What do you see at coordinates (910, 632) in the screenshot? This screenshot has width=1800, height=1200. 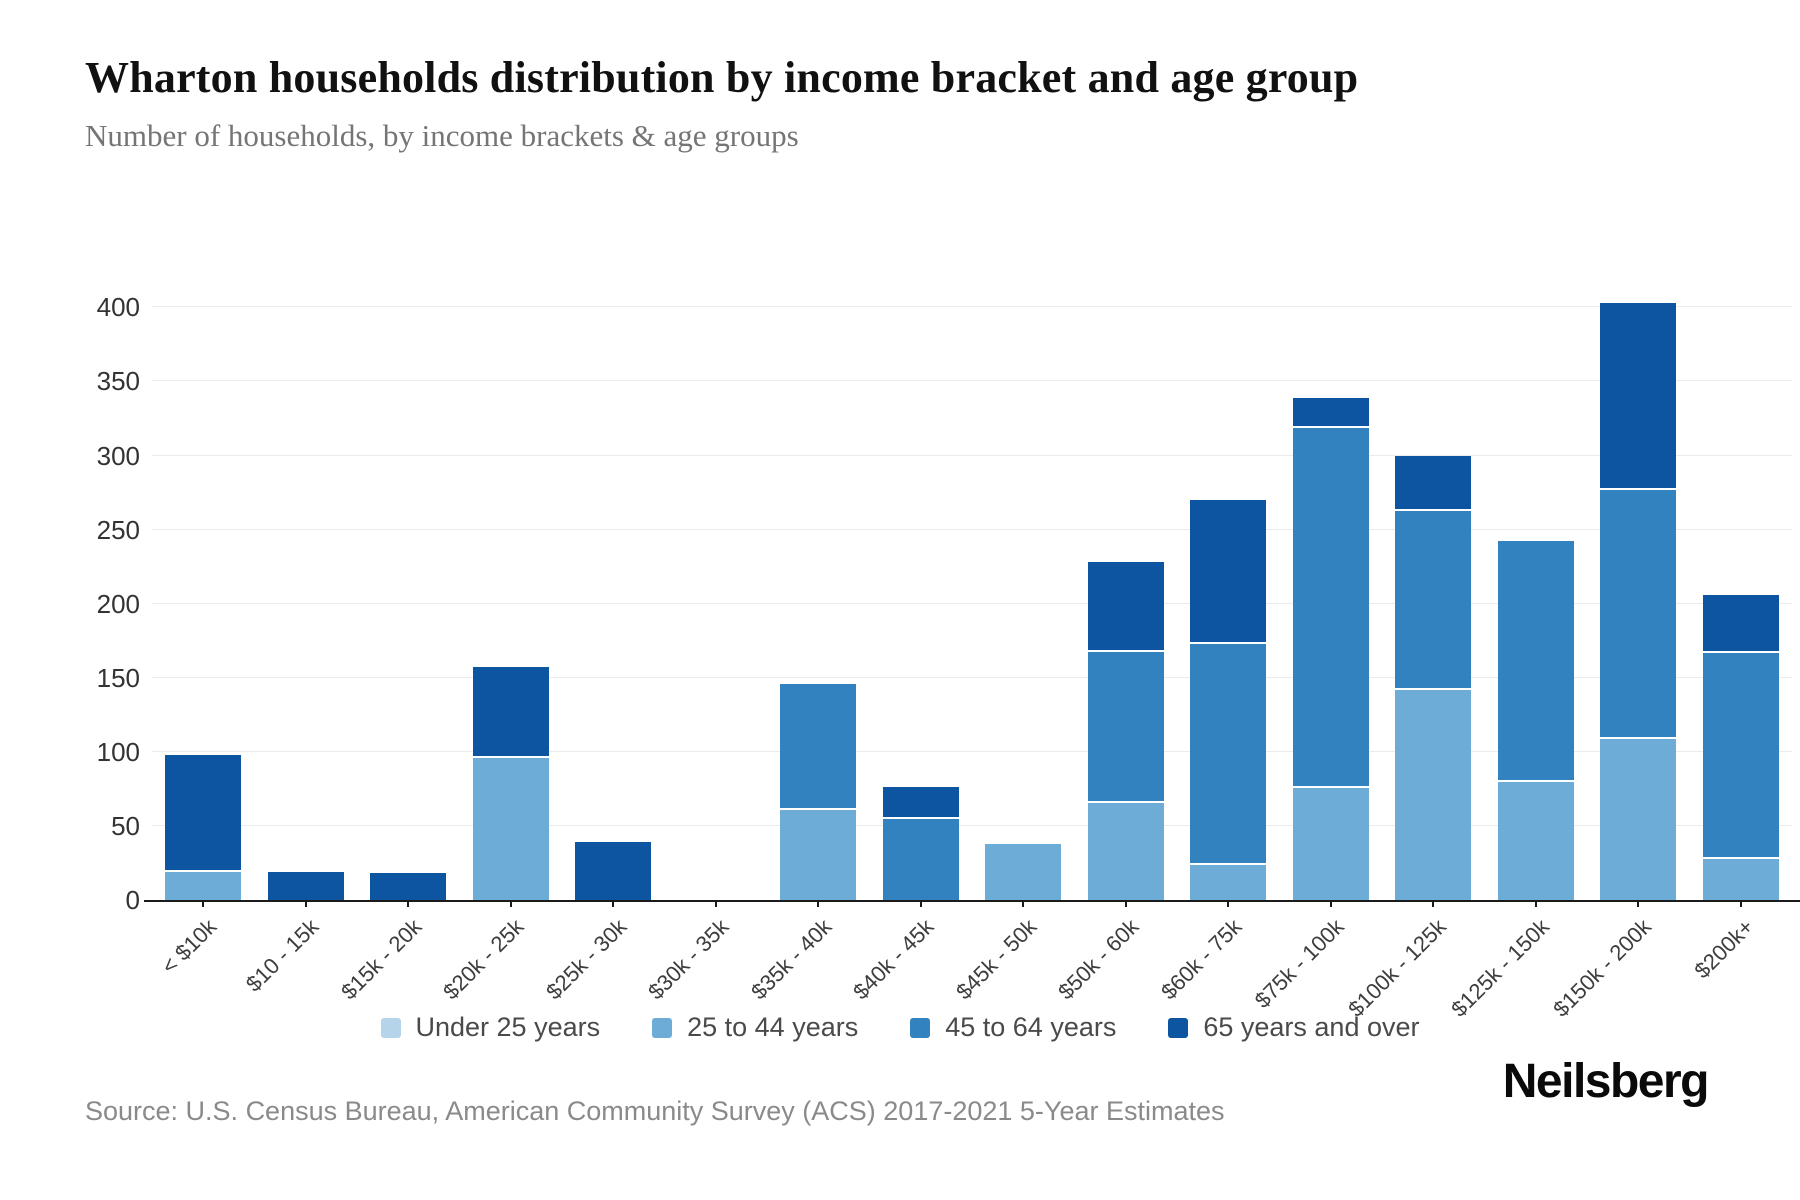 I see `bar-slot-7: $40k - 45k` at bounding box center [910, 632].